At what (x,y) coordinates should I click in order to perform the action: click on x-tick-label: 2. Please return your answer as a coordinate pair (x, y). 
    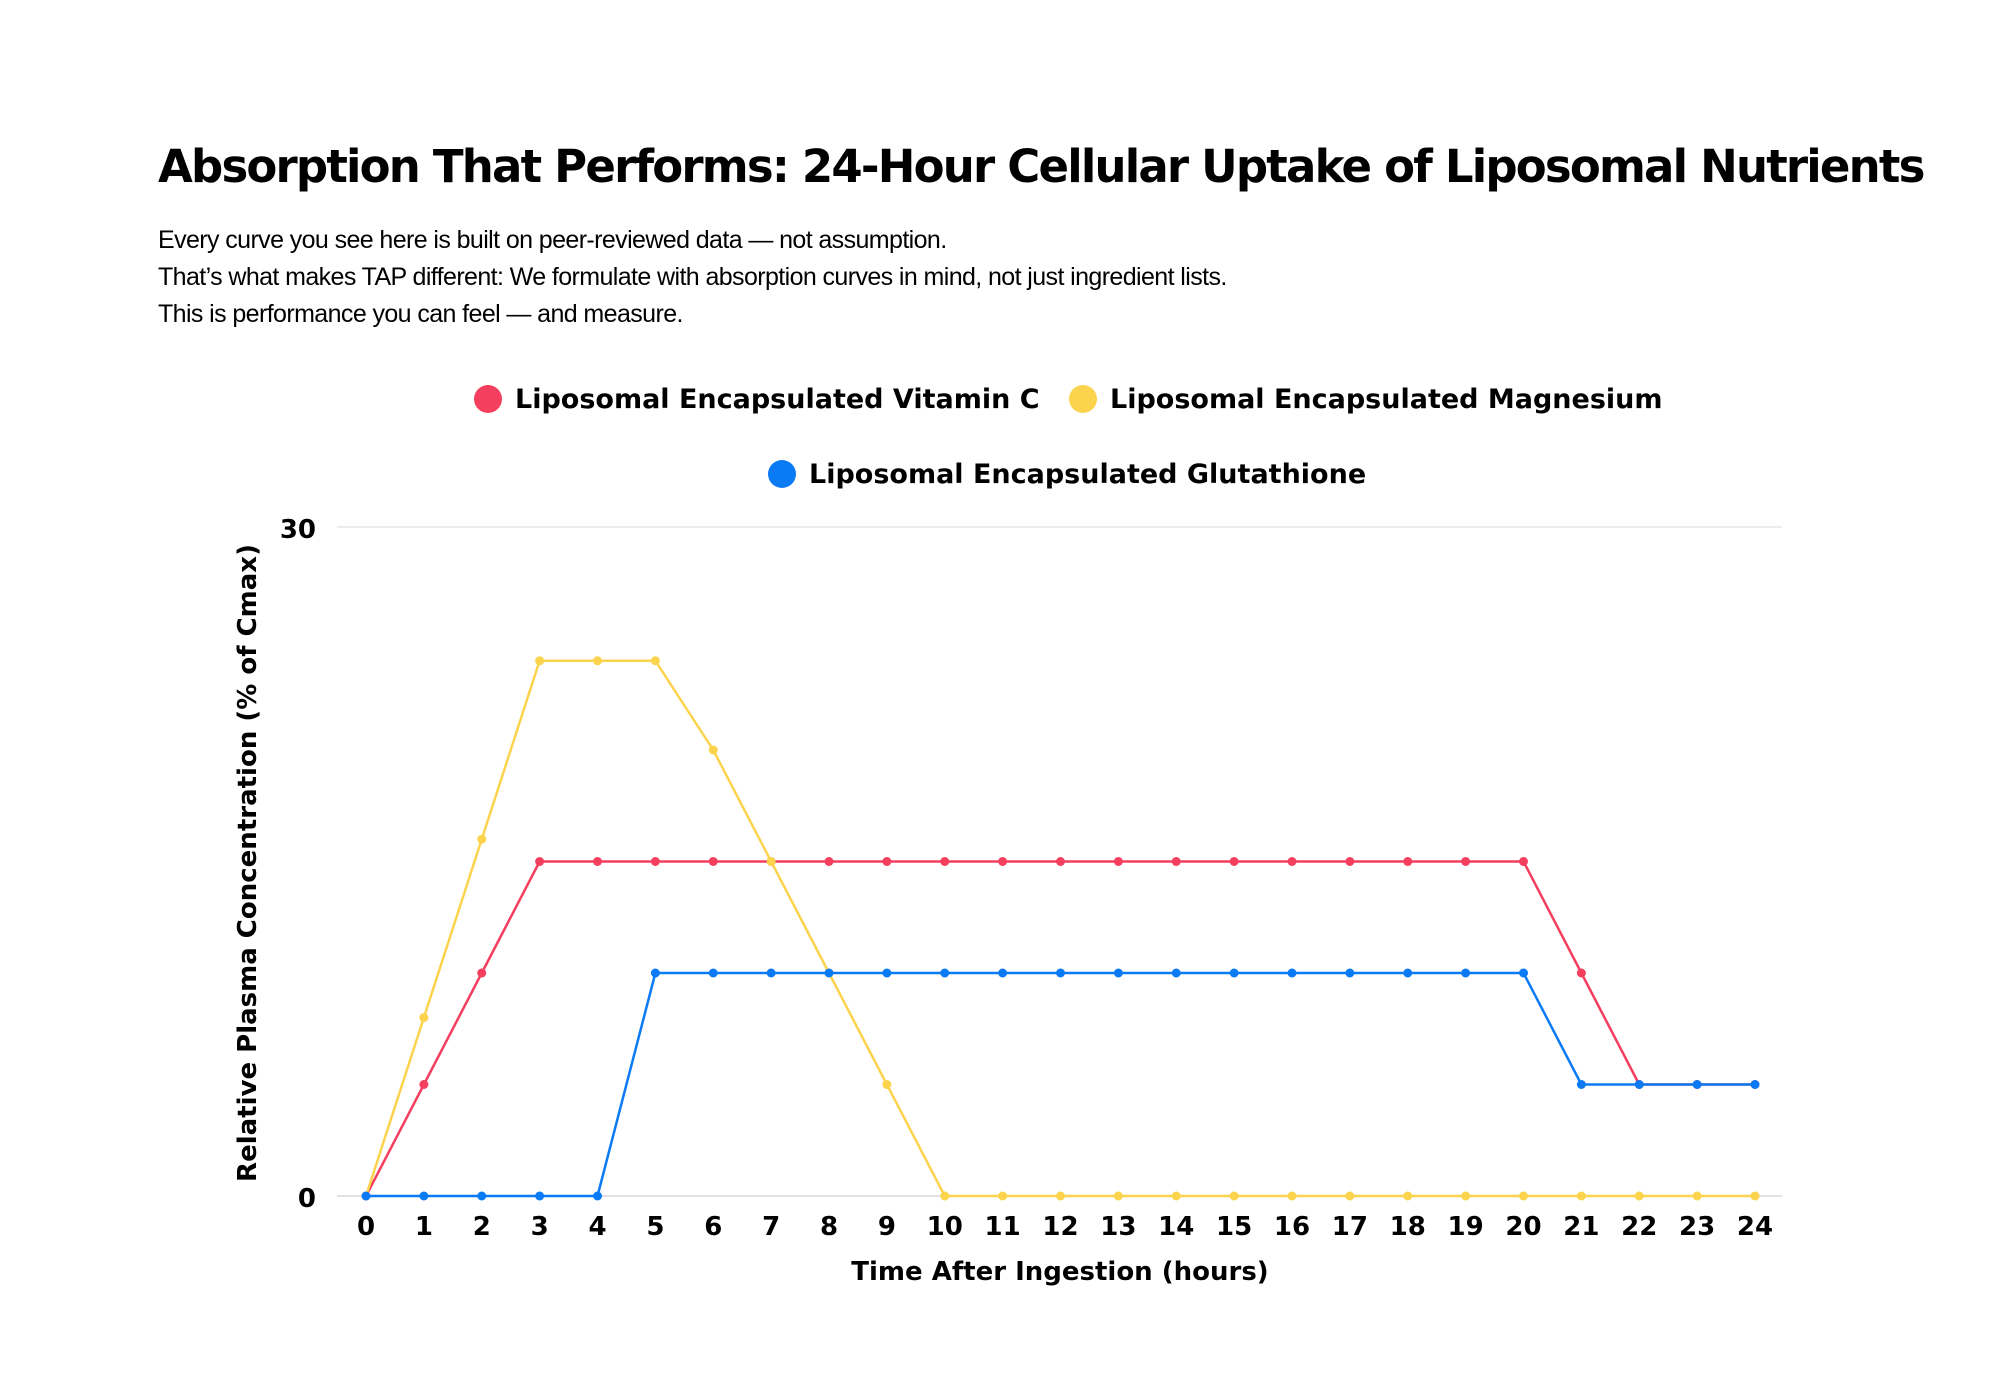
    Looking at the image, I should click on (482, 1227).